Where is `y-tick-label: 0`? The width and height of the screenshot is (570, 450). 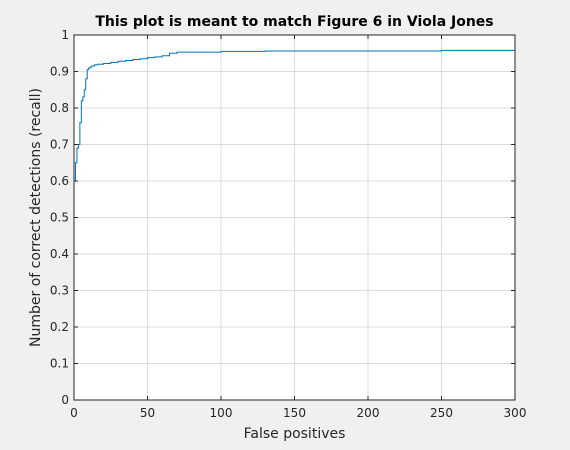
y-tick-label: 0 is located at coordinates (65, 400).